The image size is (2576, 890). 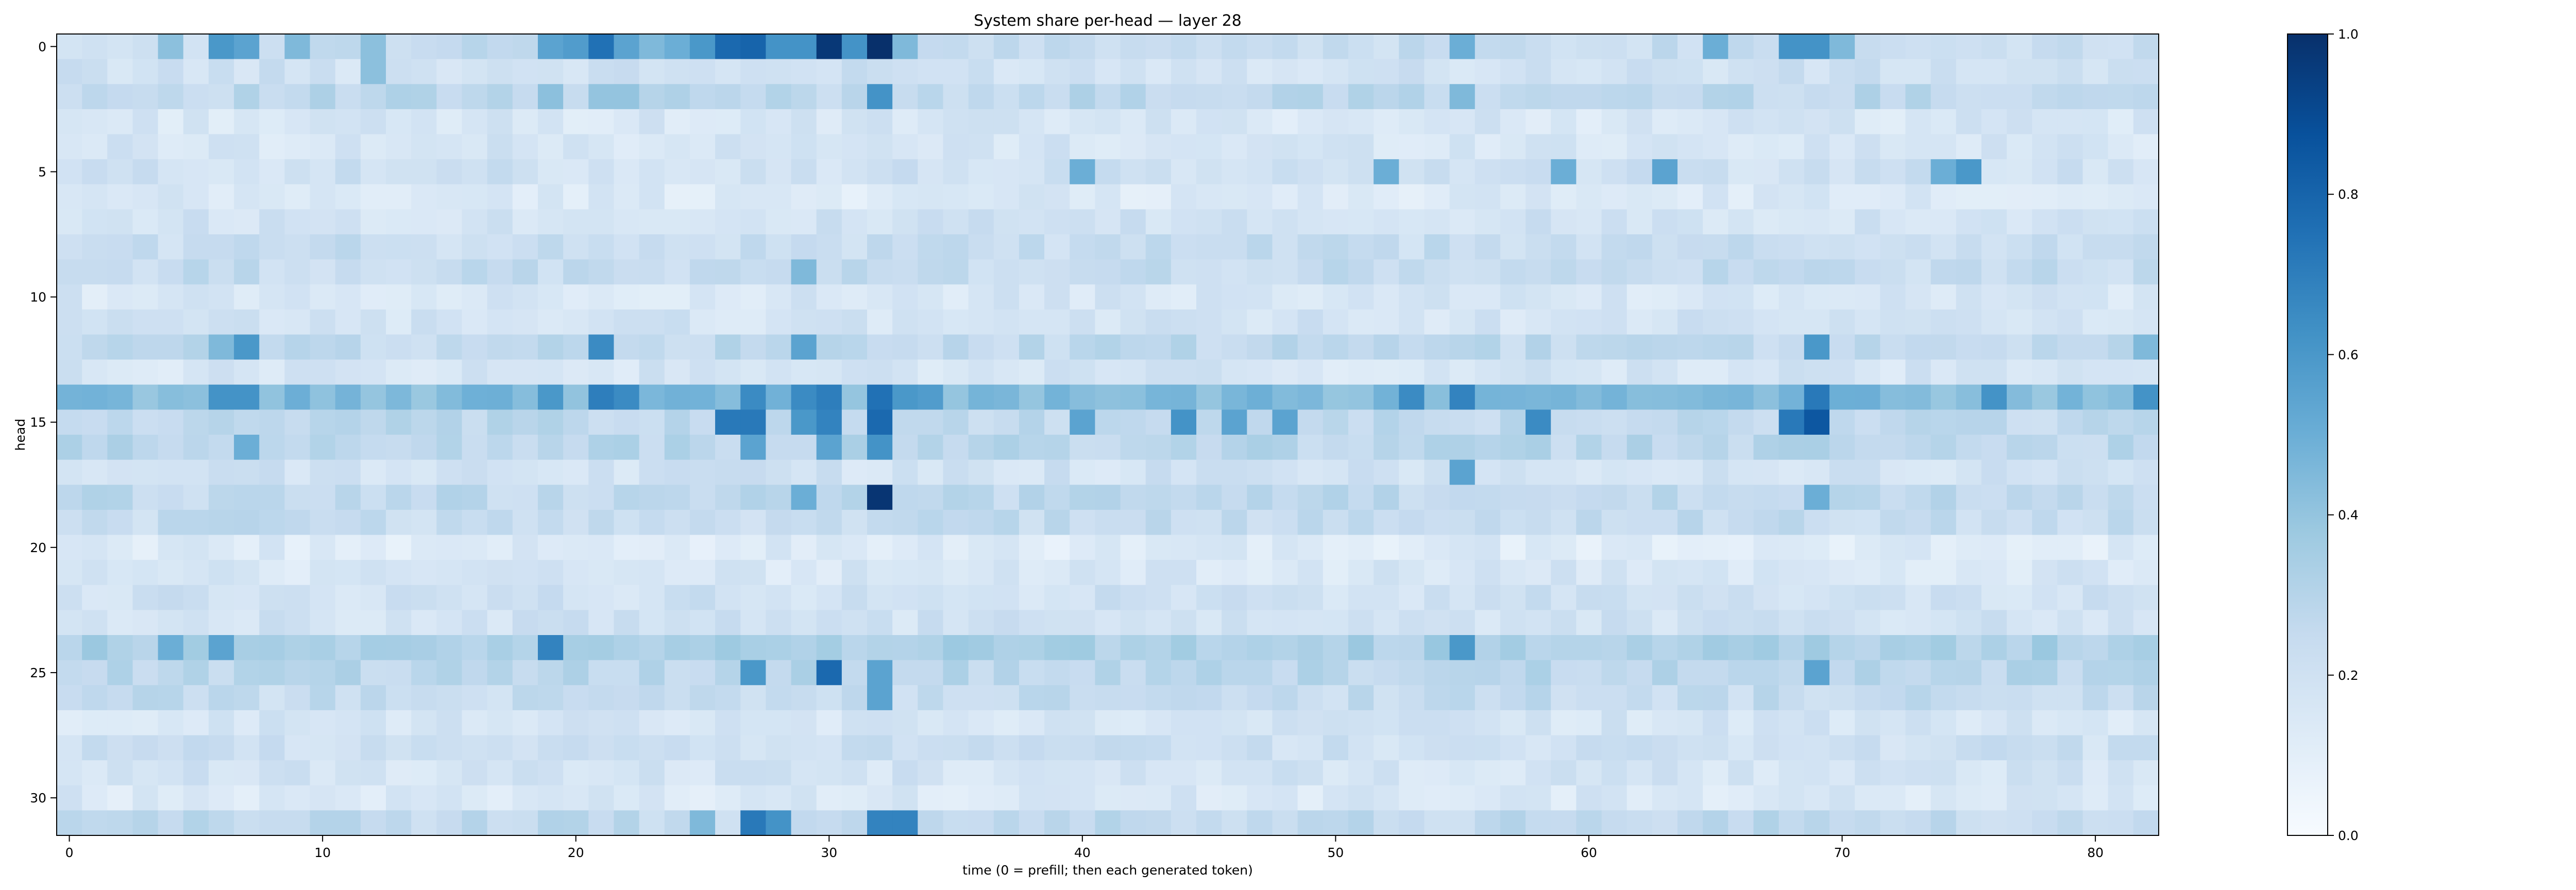 What do you see at coordinates (2348, 675) in the screenshot?
I see `colorbar-tick-label: 0.2` at bounding box center [2348, 675].